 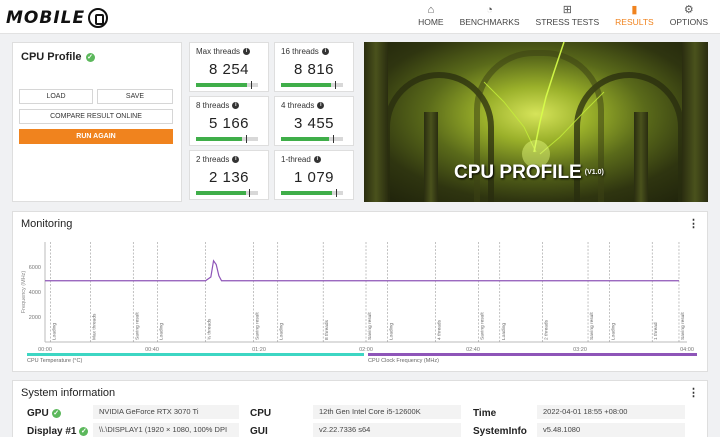 I want to click on sysinfo-key: GUI, so click(x=259, y=431).